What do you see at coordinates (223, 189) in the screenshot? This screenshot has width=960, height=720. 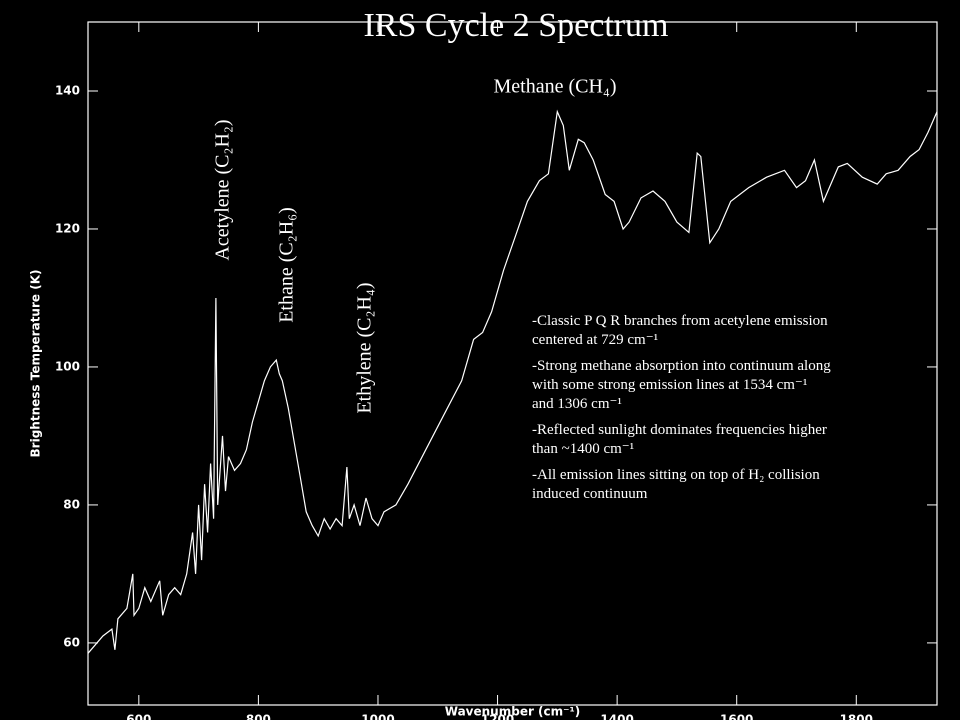 I see `annotation: Acetylene (C₂H₂)` at bounding box center [223, 189].